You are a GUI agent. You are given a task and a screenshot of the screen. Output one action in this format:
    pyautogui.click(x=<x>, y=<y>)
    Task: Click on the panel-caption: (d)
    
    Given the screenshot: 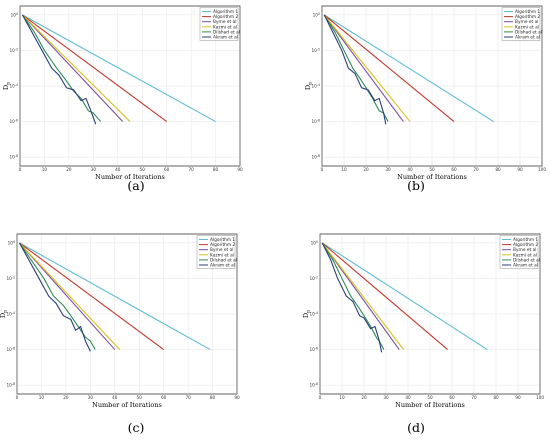 What is the action you would take?
    pyautogui.click(x=416, y=427)
    